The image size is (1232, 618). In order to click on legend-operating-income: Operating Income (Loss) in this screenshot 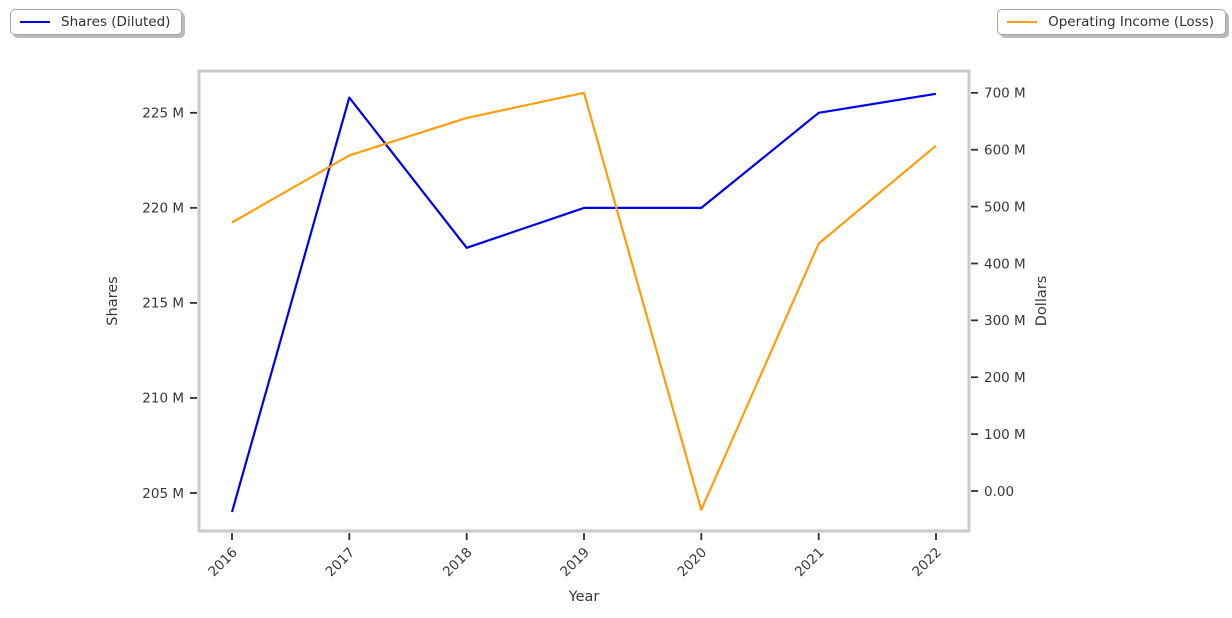, I will do `click(1111, 22)`.